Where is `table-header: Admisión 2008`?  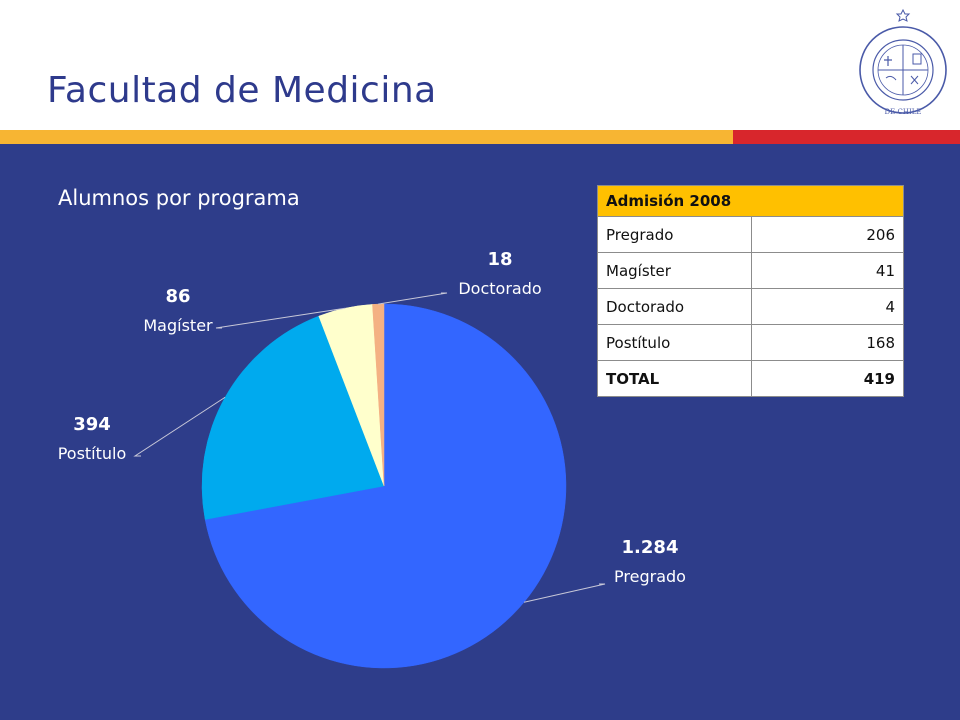
table-header: Admisión 2008 is located at coordinates (750, 201).